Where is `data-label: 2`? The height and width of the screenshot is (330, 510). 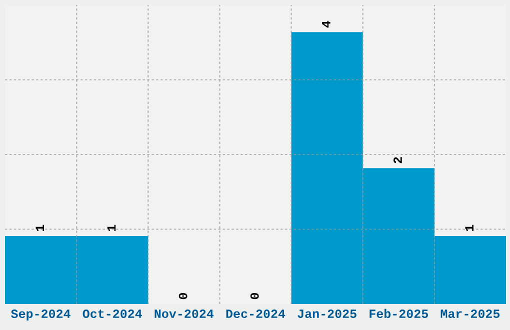
data-label: 2 is located at coordinates (398, 160).